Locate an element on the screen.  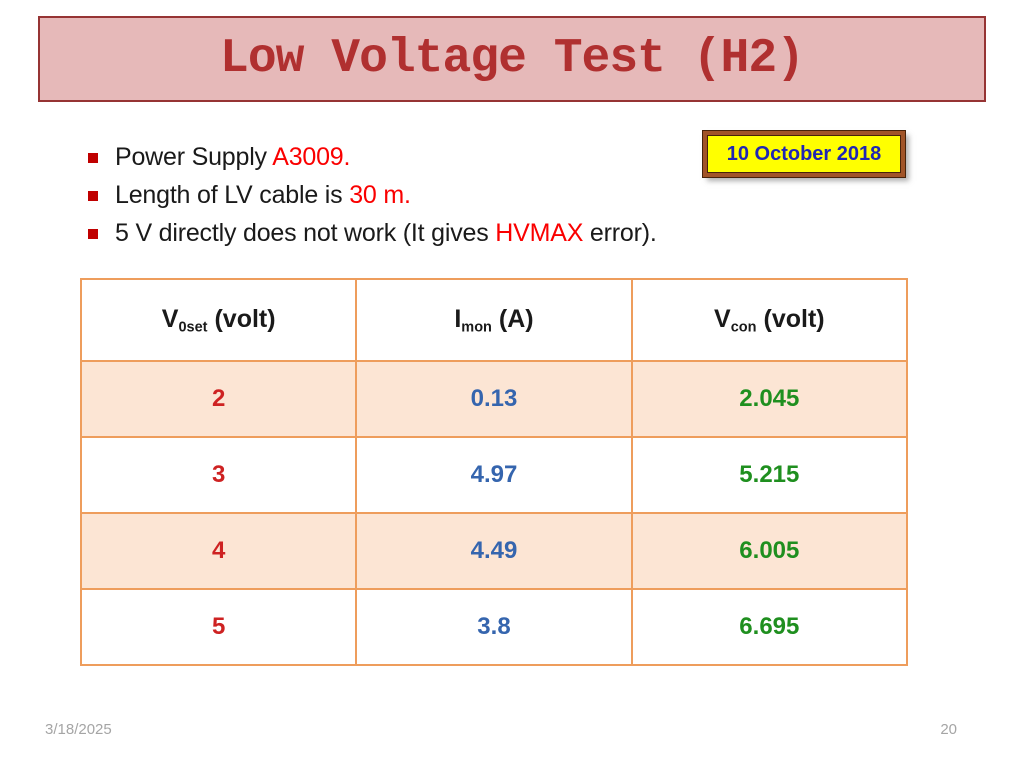
cell-v0set: 4 is located at coordinates (218, 551).